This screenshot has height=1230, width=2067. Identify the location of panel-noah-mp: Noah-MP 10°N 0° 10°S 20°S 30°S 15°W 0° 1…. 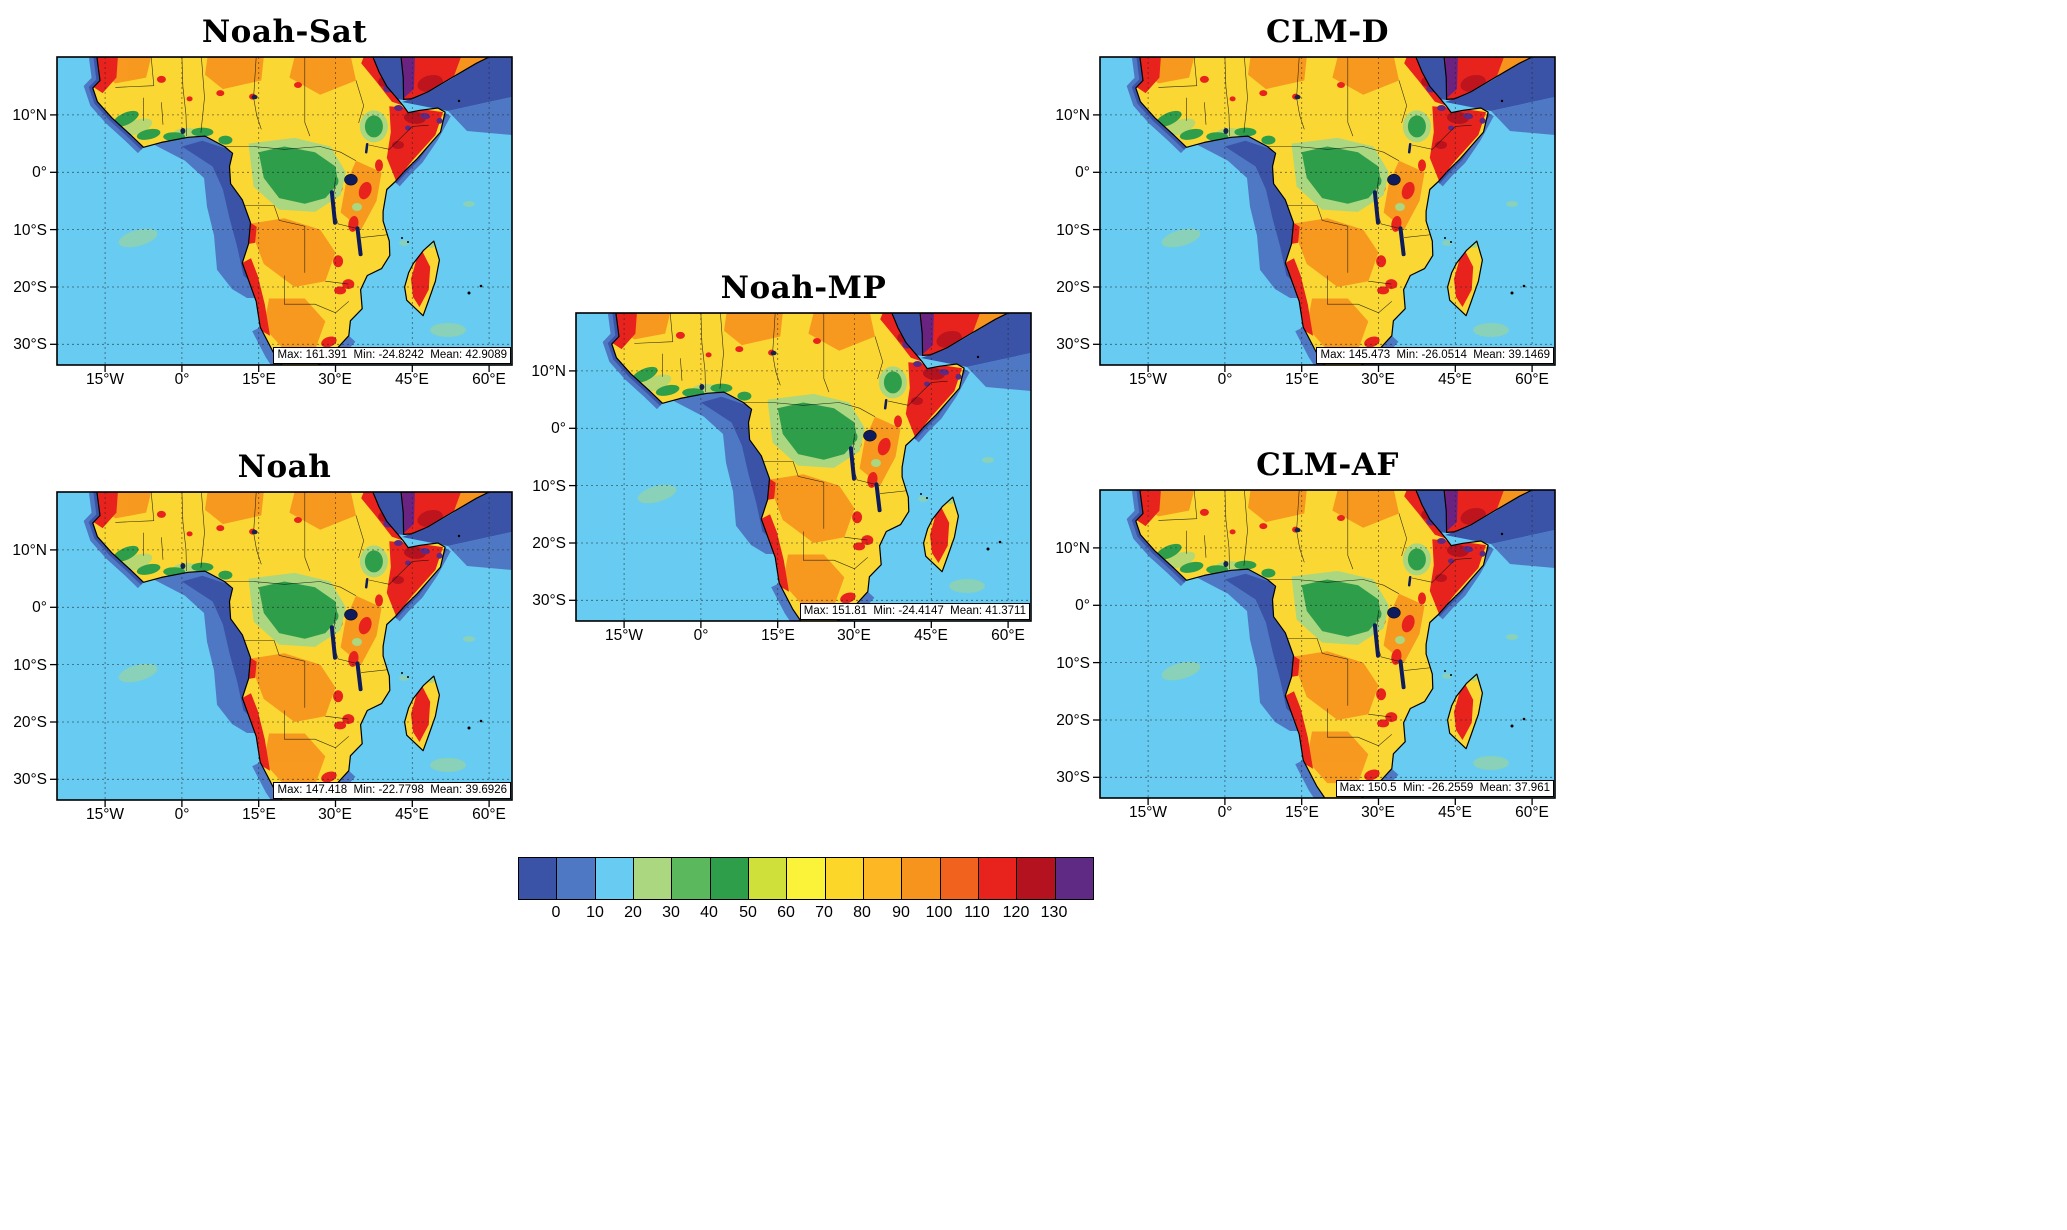
(781, 456).